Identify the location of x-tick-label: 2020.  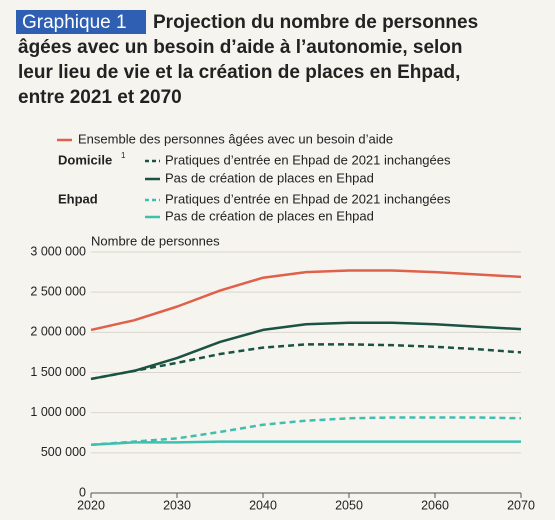
(91, 505).